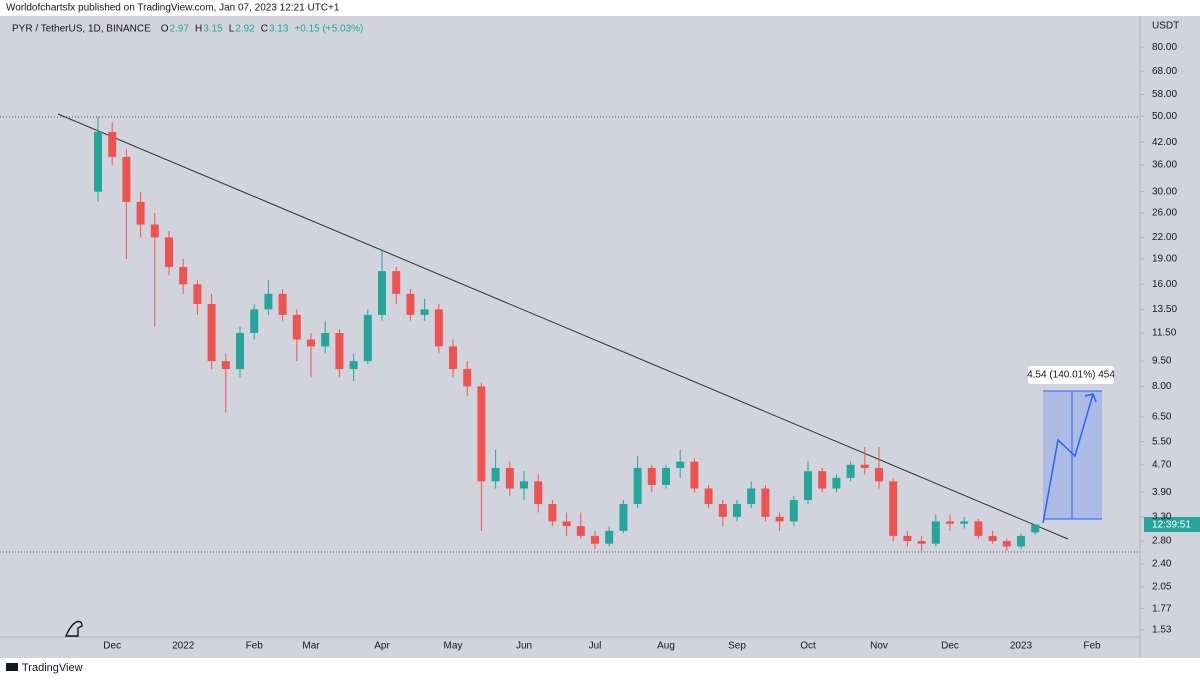  What do you see at coordinates (808, 646) in the screenshot?
I see `x-tick-label: Oct` at bounding box center [808, 646].